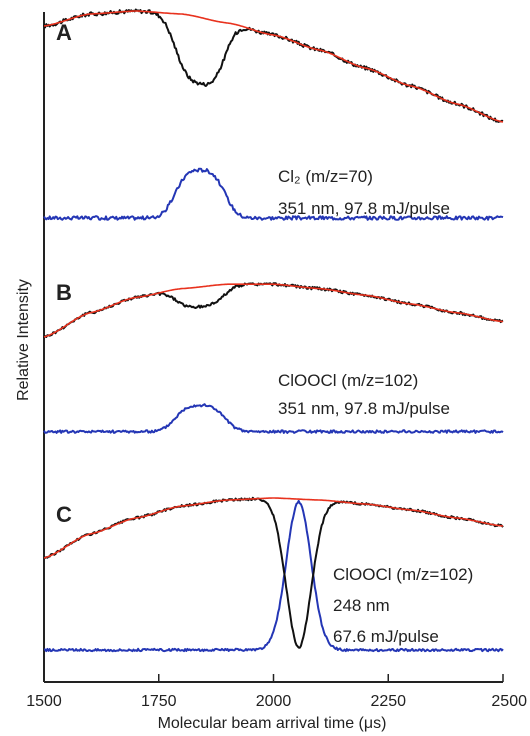 The height and width of the screenshot is (736, 530). What do you see at coordinates (159, 701) in the screenshot?
I see `x-tick-label: 1750` at bounding box center [159, 701].